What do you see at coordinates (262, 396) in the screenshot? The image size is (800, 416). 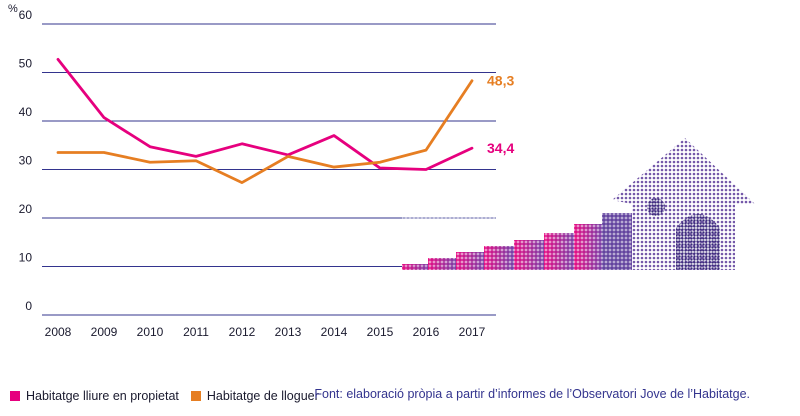 I see `legend-label: Habitatge de lloguer` at bounding box center [262, 396].